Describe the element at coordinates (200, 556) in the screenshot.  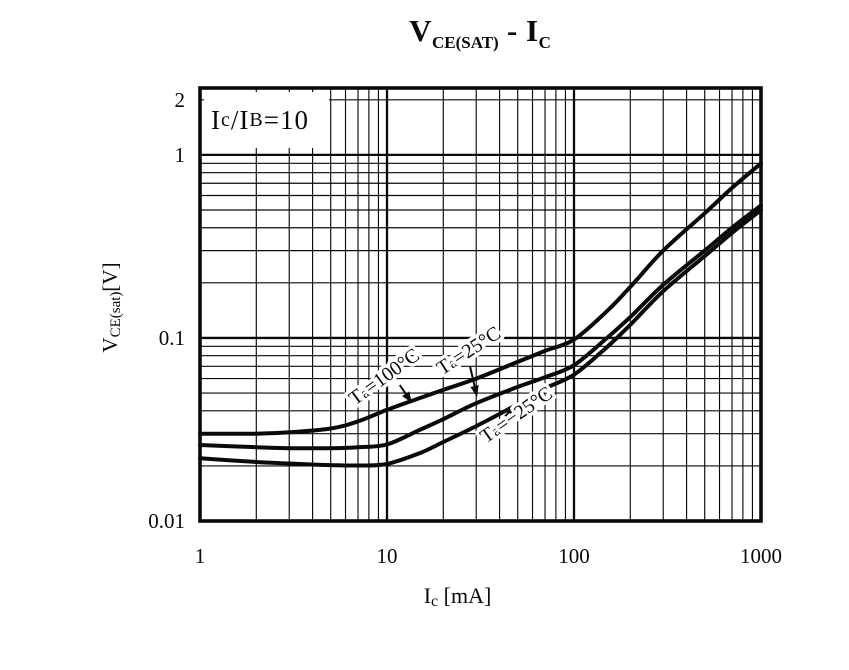
I see `x-tick-1: 1` at that location.